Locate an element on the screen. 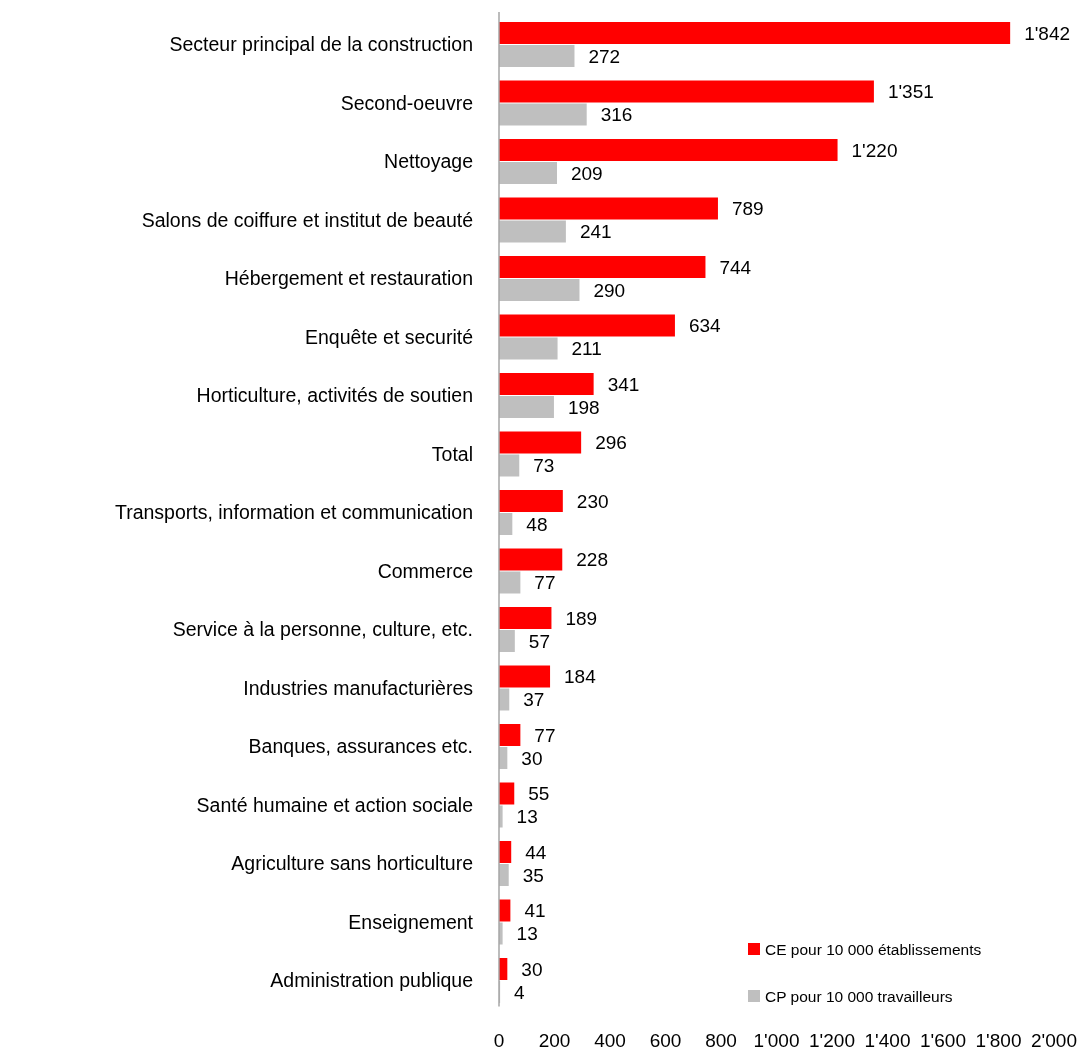 The image size is (1083, 1054). data-label: 228 is located at coordinates (592, 559).